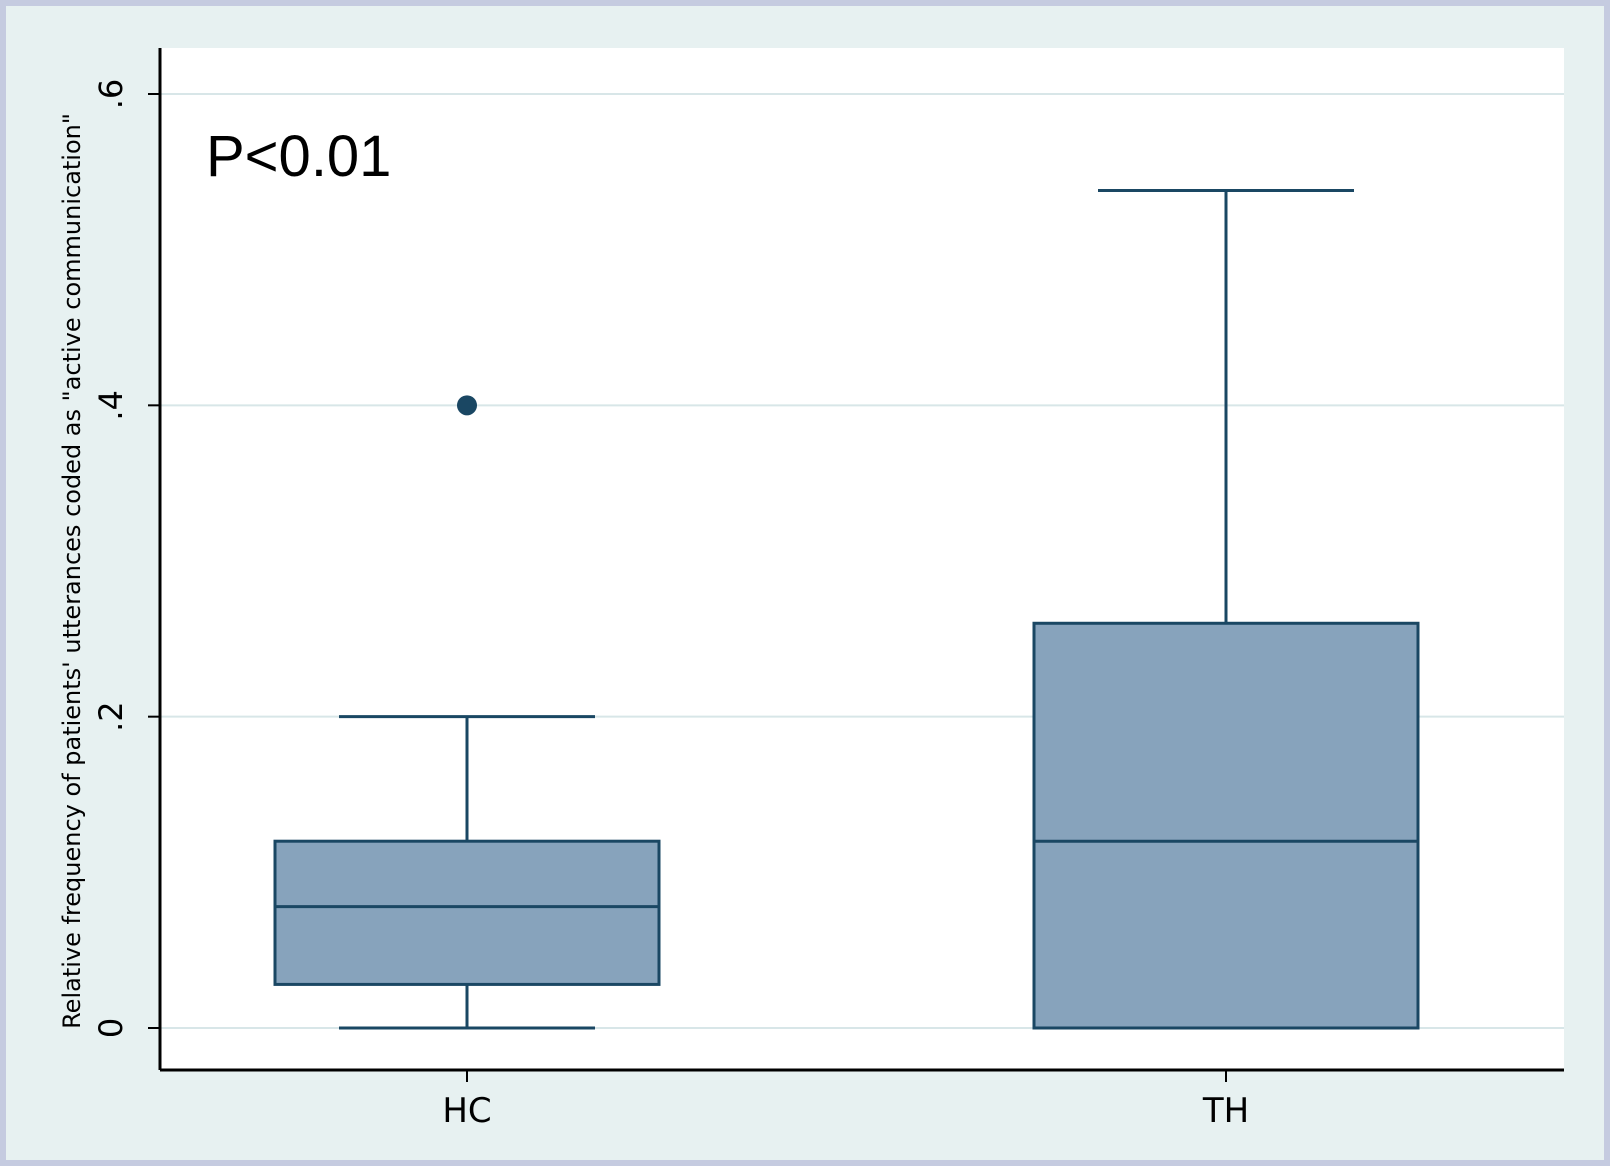 This screenshot has height=1166, width=1610. I want to click on outliers-group, so click(467, 405).